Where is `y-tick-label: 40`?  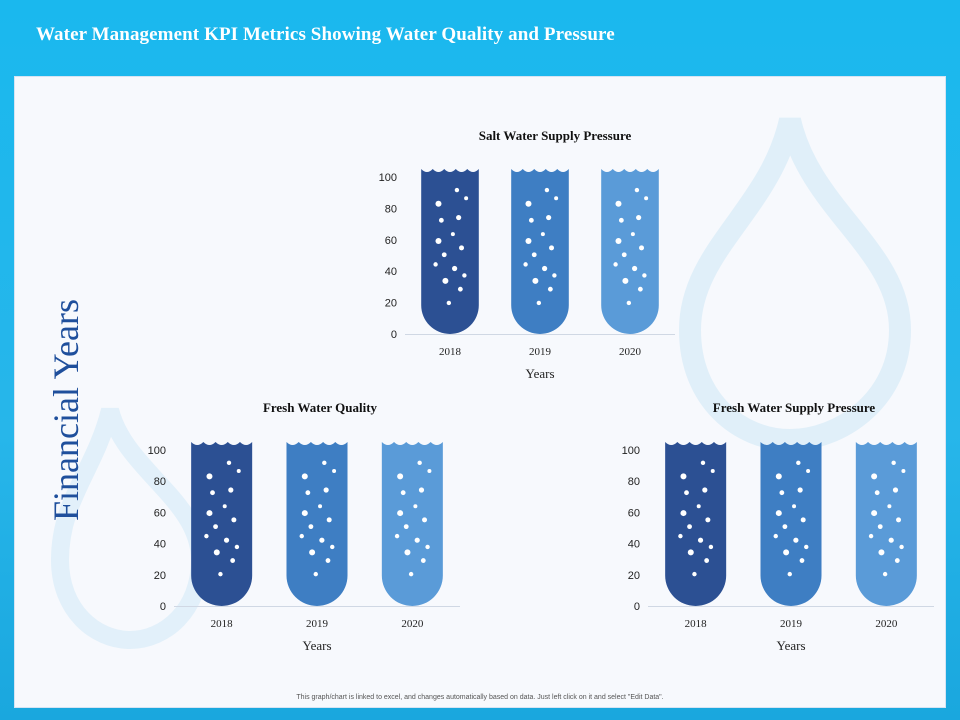
y-tick-label: 40 is located at coordinates (391, 272).